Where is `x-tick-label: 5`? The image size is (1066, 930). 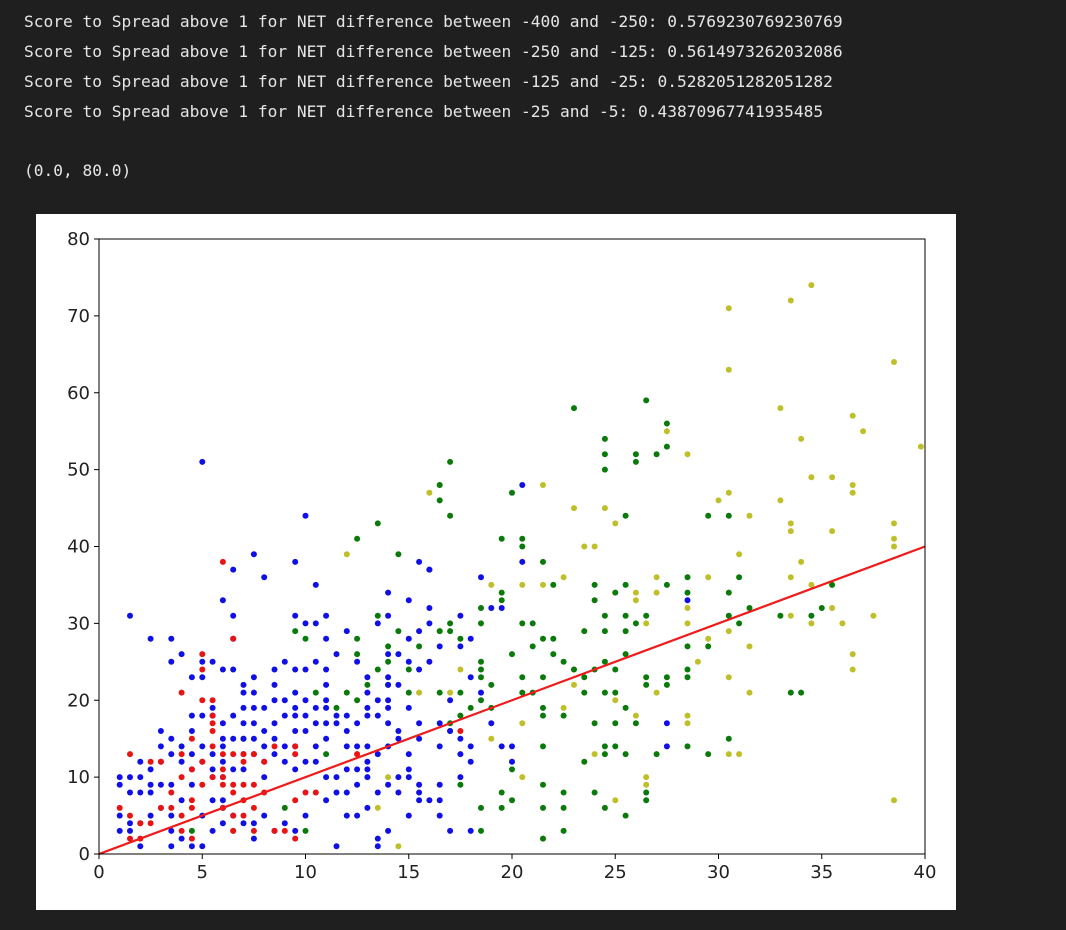
x-tick-label: 5 is located at coordinates (202, 872).